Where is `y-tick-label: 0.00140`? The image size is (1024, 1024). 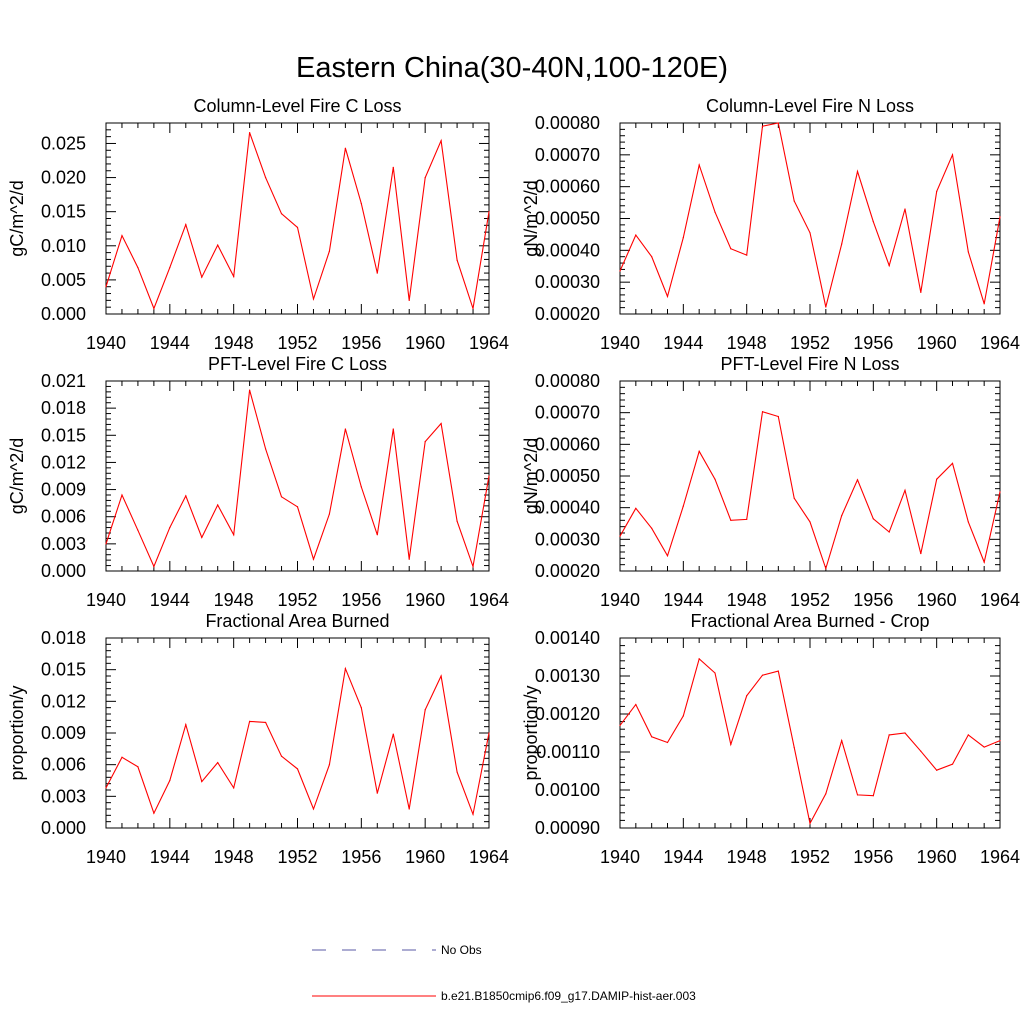
y-tick-label: 0.00140 is located at coordinates (567, 638).